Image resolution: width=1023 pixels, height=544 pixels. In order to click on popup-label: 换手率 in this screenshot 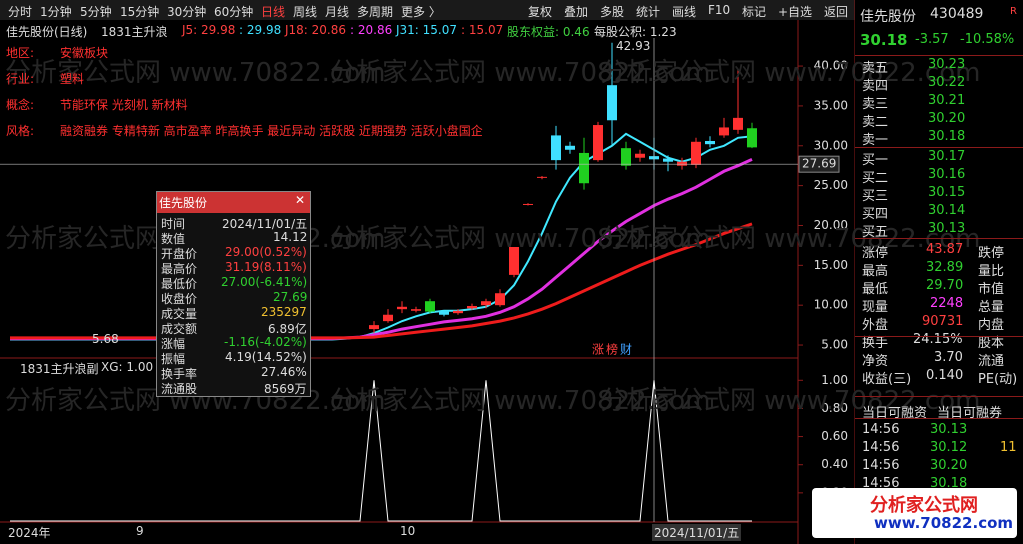, I will do `click(179, 374)`.